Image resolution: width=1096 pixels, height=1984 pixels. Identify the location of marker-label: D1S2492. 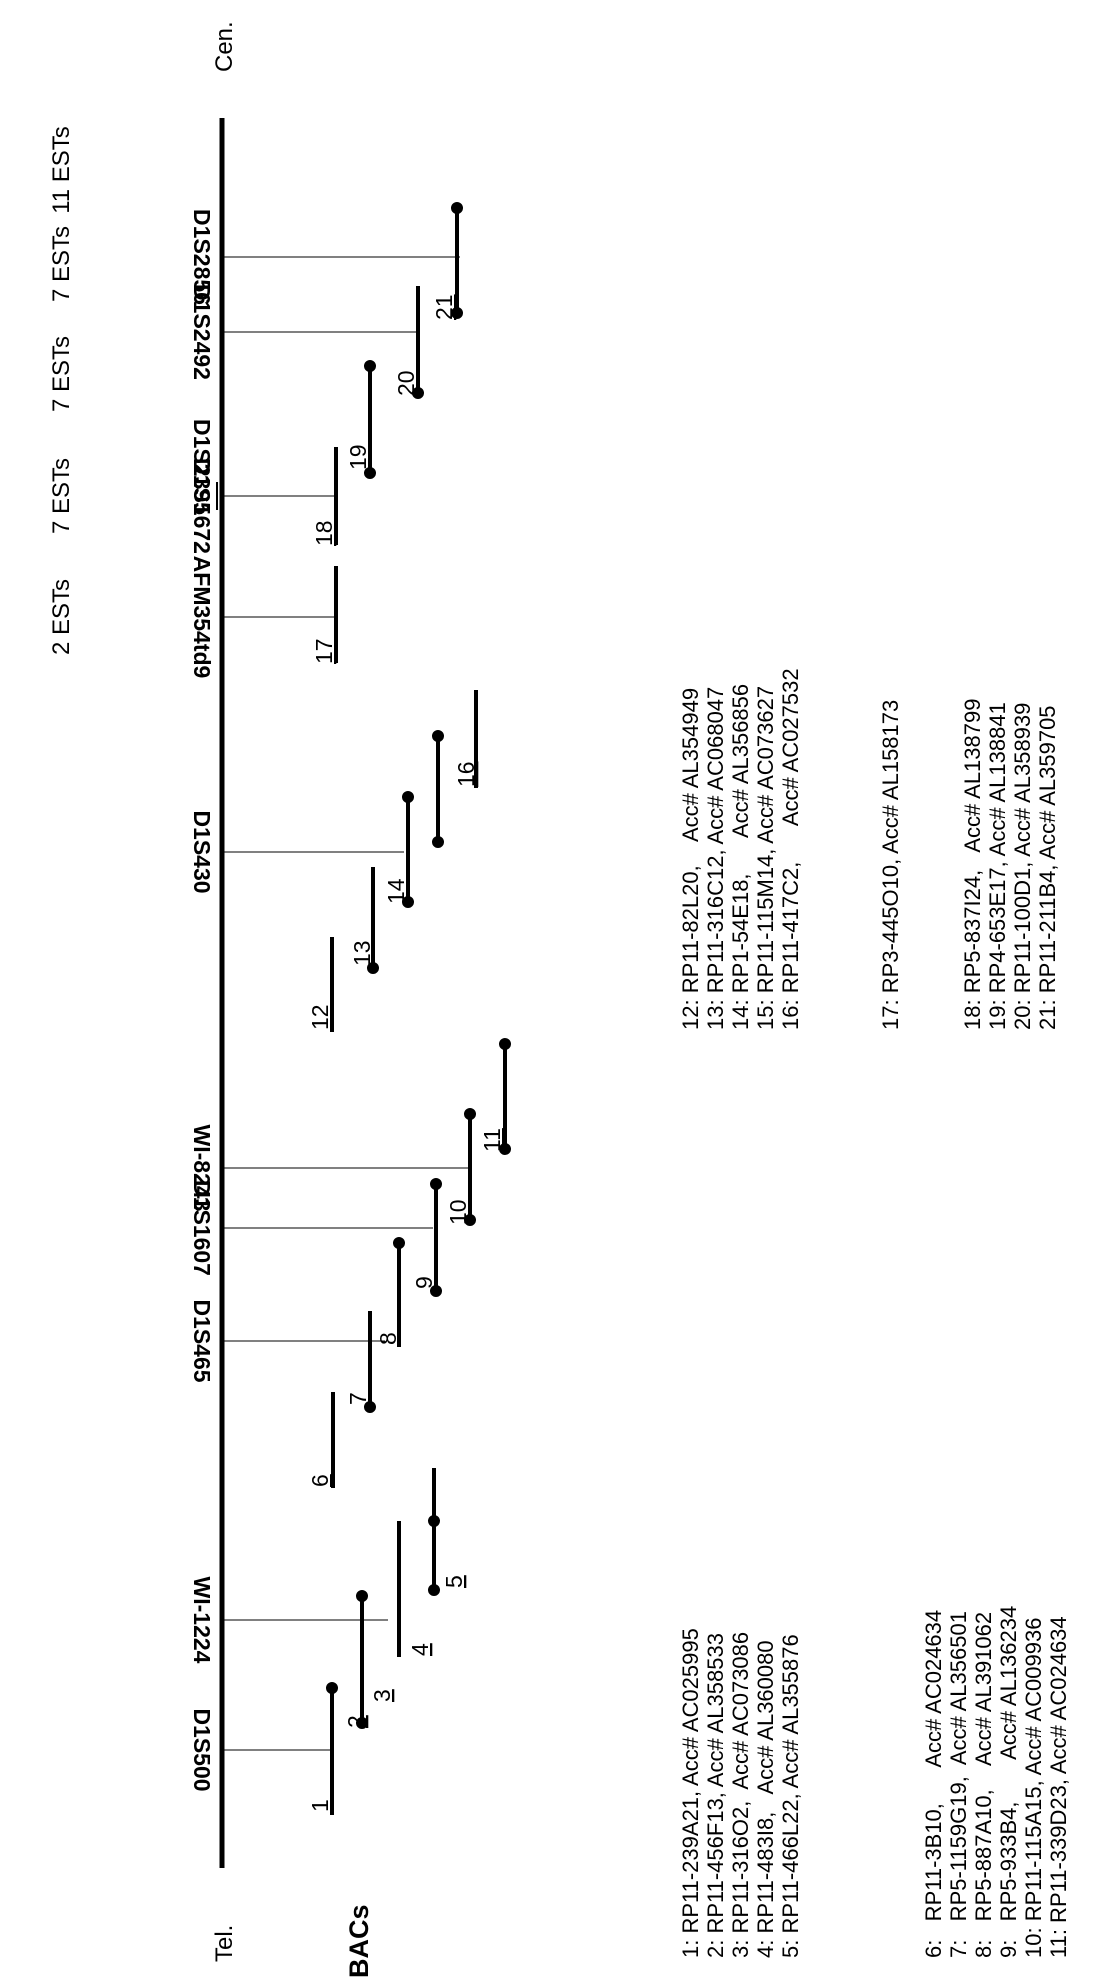
(202, 332).